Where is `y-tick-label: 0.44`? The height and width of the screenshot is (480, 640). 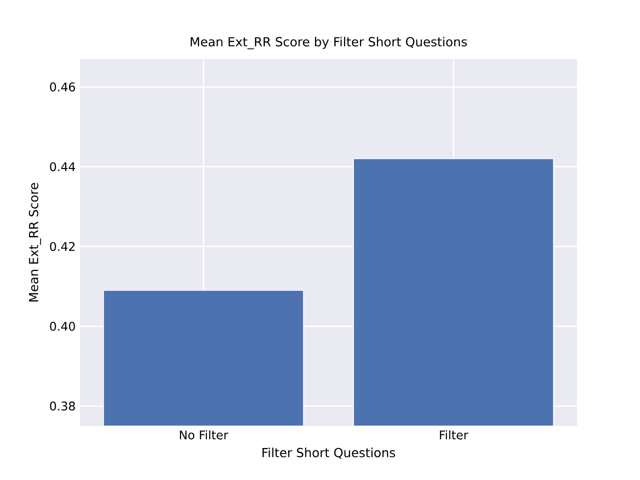 y-tick-label: 0.44 is located at coordinates (63, 167).